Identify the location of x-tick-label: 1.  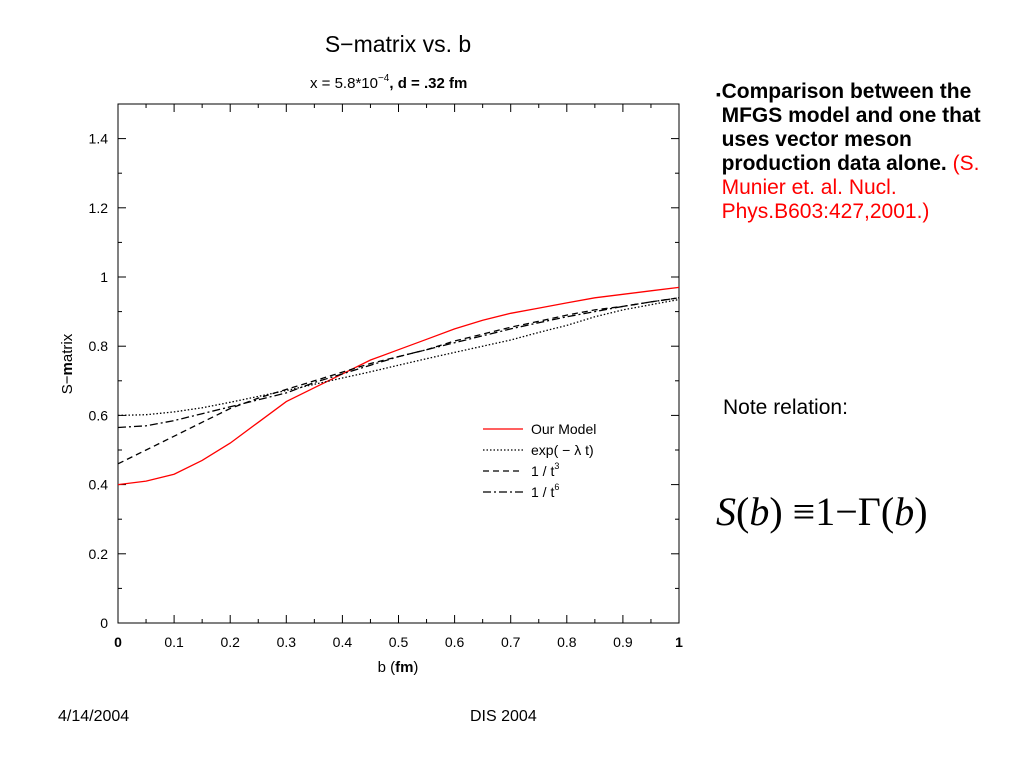
(679, 642).